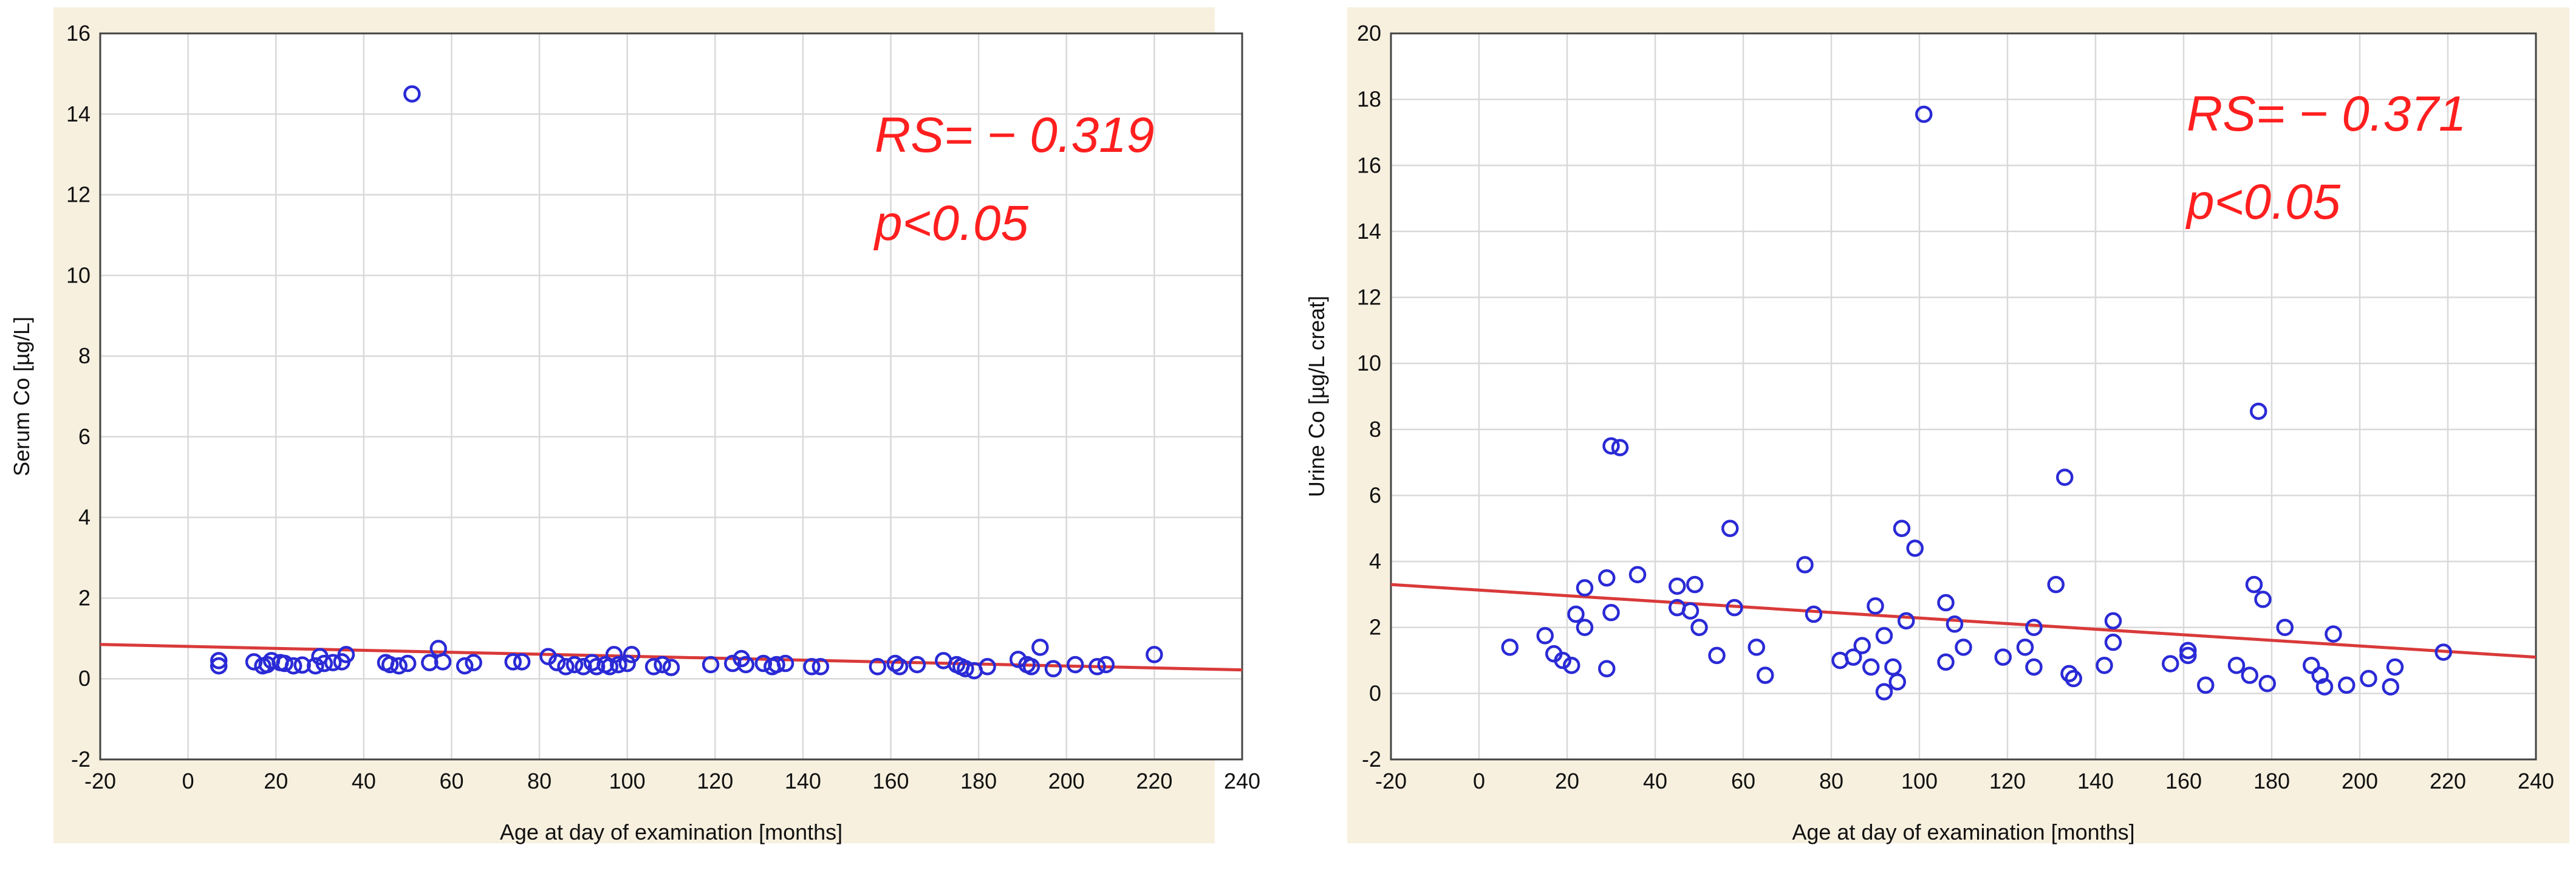 The image size is (2576, 870). What do you see at coordinates (1831, 781) in the screenshot?
I see `x-tick-label: 80` at bounding box center [1831, 781].